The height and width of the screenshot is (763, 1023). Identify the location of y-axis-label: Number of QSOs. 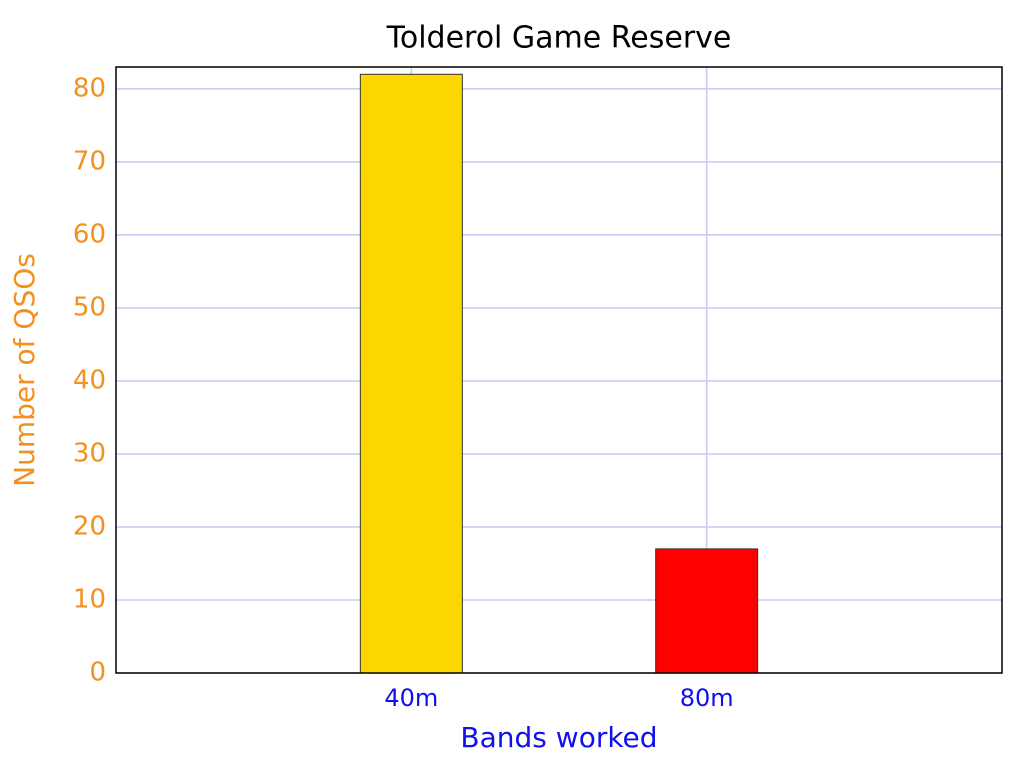
(24, 370).